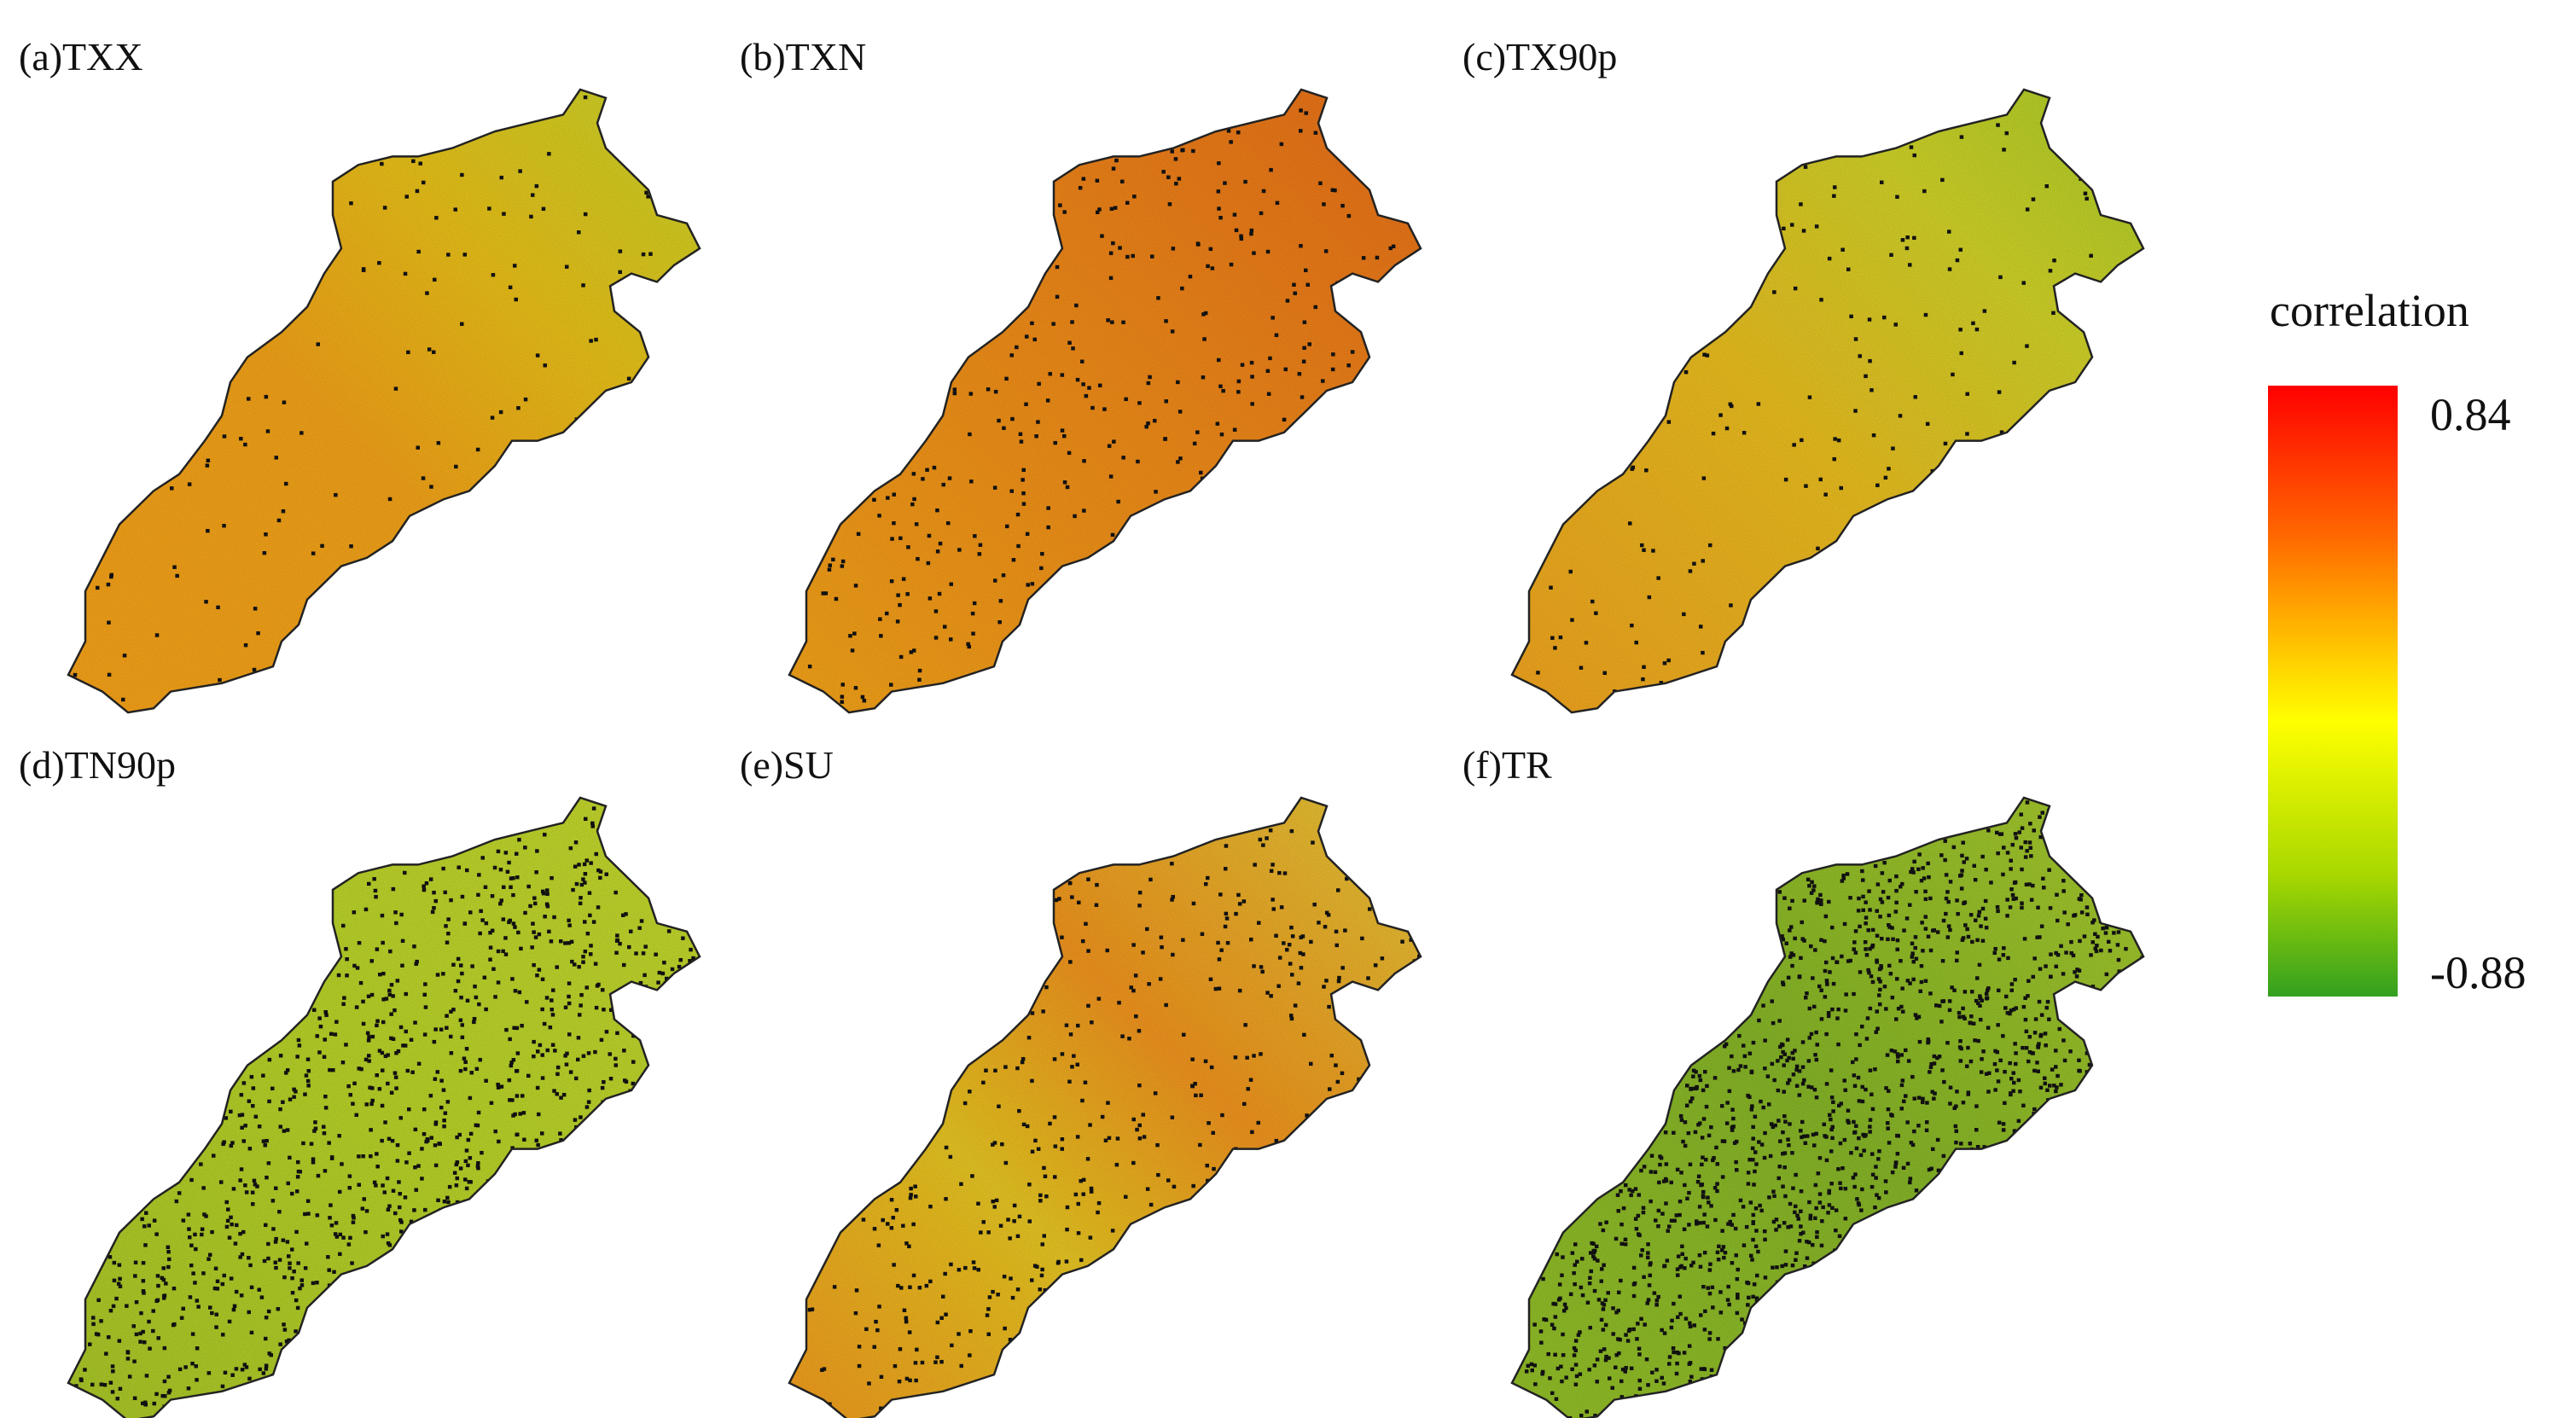 The image size is (2576, 1418). What do you see at coordinates (1814, 408) in the screenshot?
I see `significance-dots` at bounding box center [1814, 408].